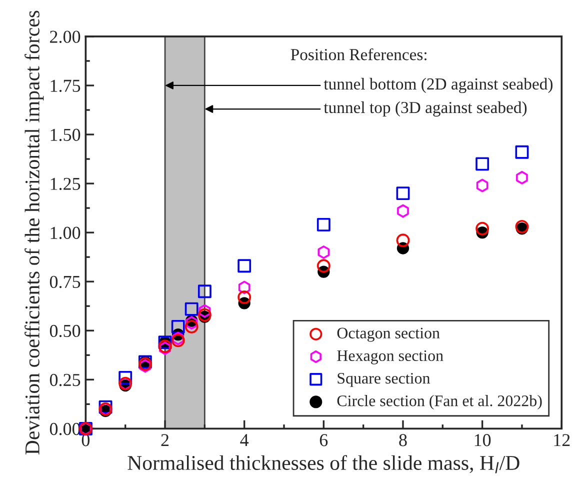  Describe the element at coordinates (65, 184) in the screenshot. I see `y-tick-label: 1.25` at that location.